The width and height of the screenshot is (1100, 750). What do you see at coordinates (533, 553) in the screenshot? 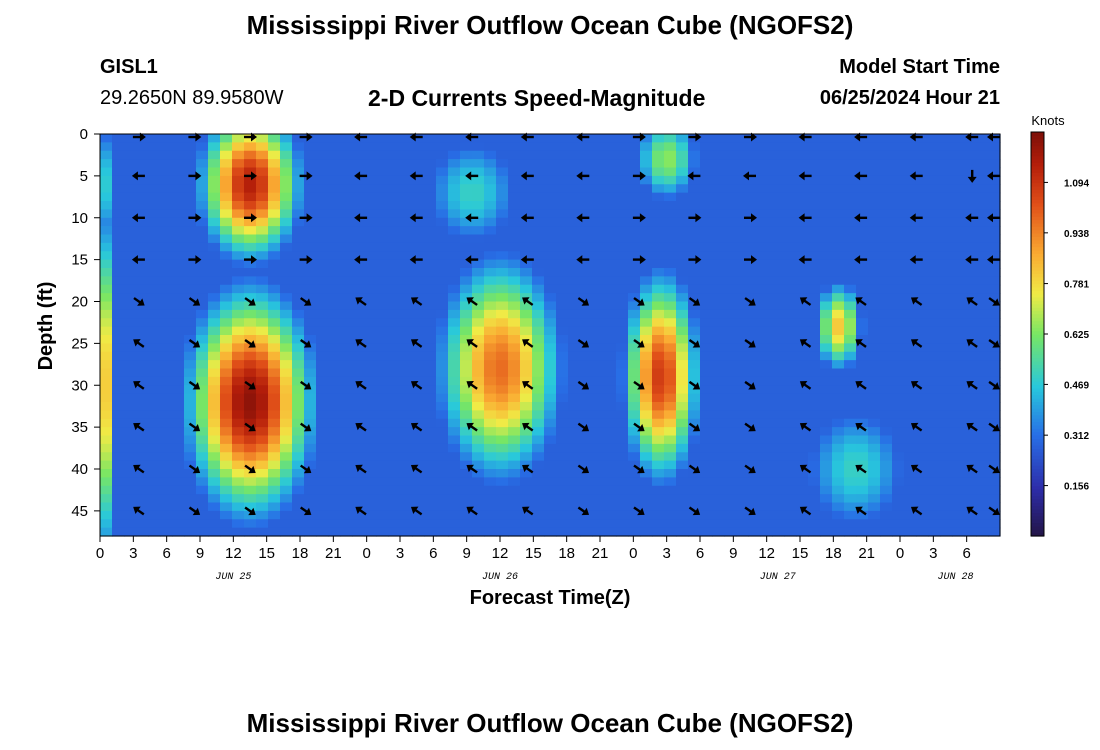
I see `x-tick-label: 15` at bounding box center [533, 553].